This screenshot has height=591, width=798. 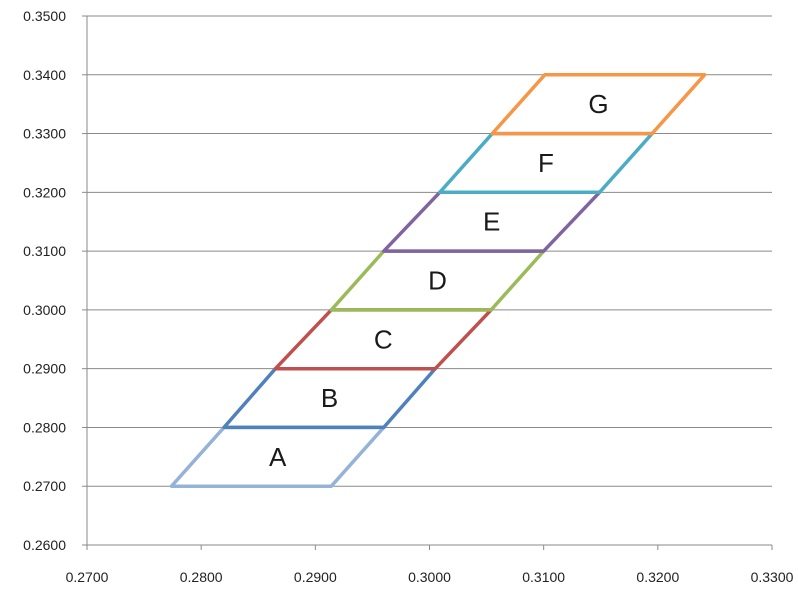 What do you see at coordinates (657, 577) in the screenshot?
I see `x-tick-label: 0.3200` at bounding box center [657, 577].